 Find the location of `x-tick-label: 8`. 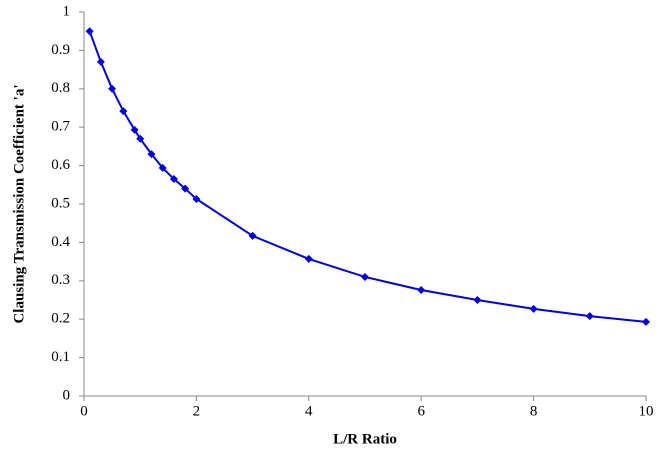

x-tick-label: 8 is located at coordinates (534, 411).